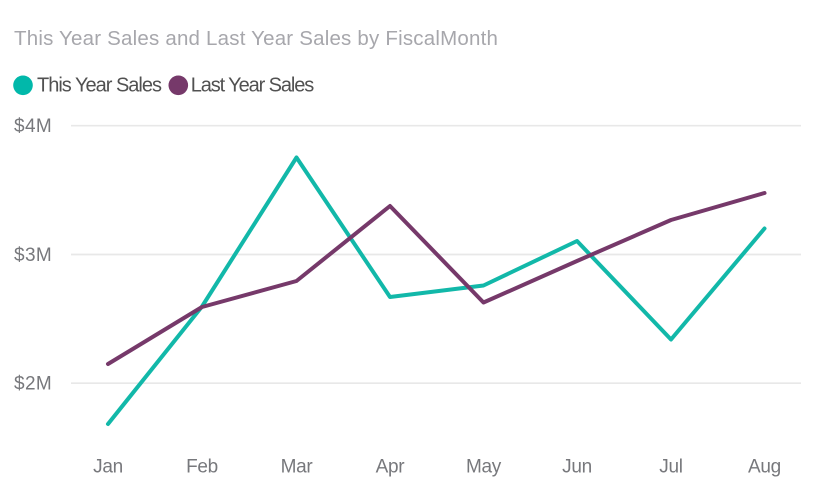 This screenshot has height=491, width=822. What do you see at coordinates (484, 467) in the screenshot?
I see `svg-text: May` at bounding box center [484, 467].